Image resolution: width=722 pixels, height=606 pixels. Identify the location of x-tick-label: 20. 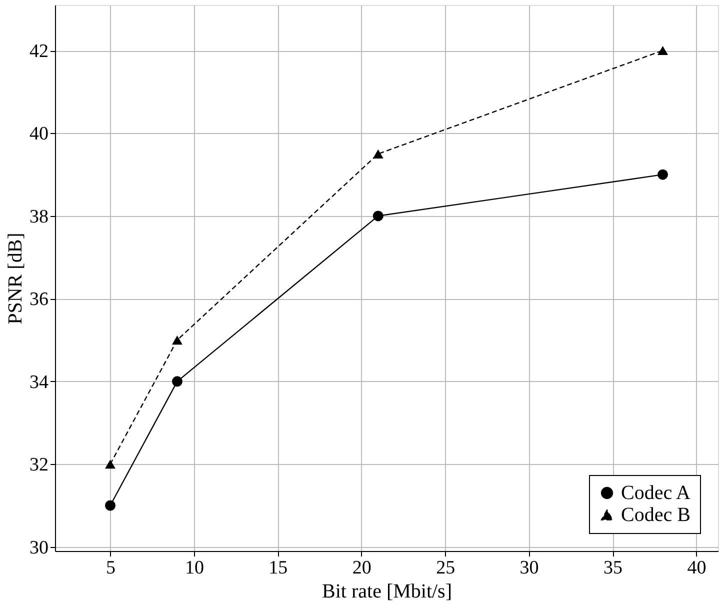
(362, 568).